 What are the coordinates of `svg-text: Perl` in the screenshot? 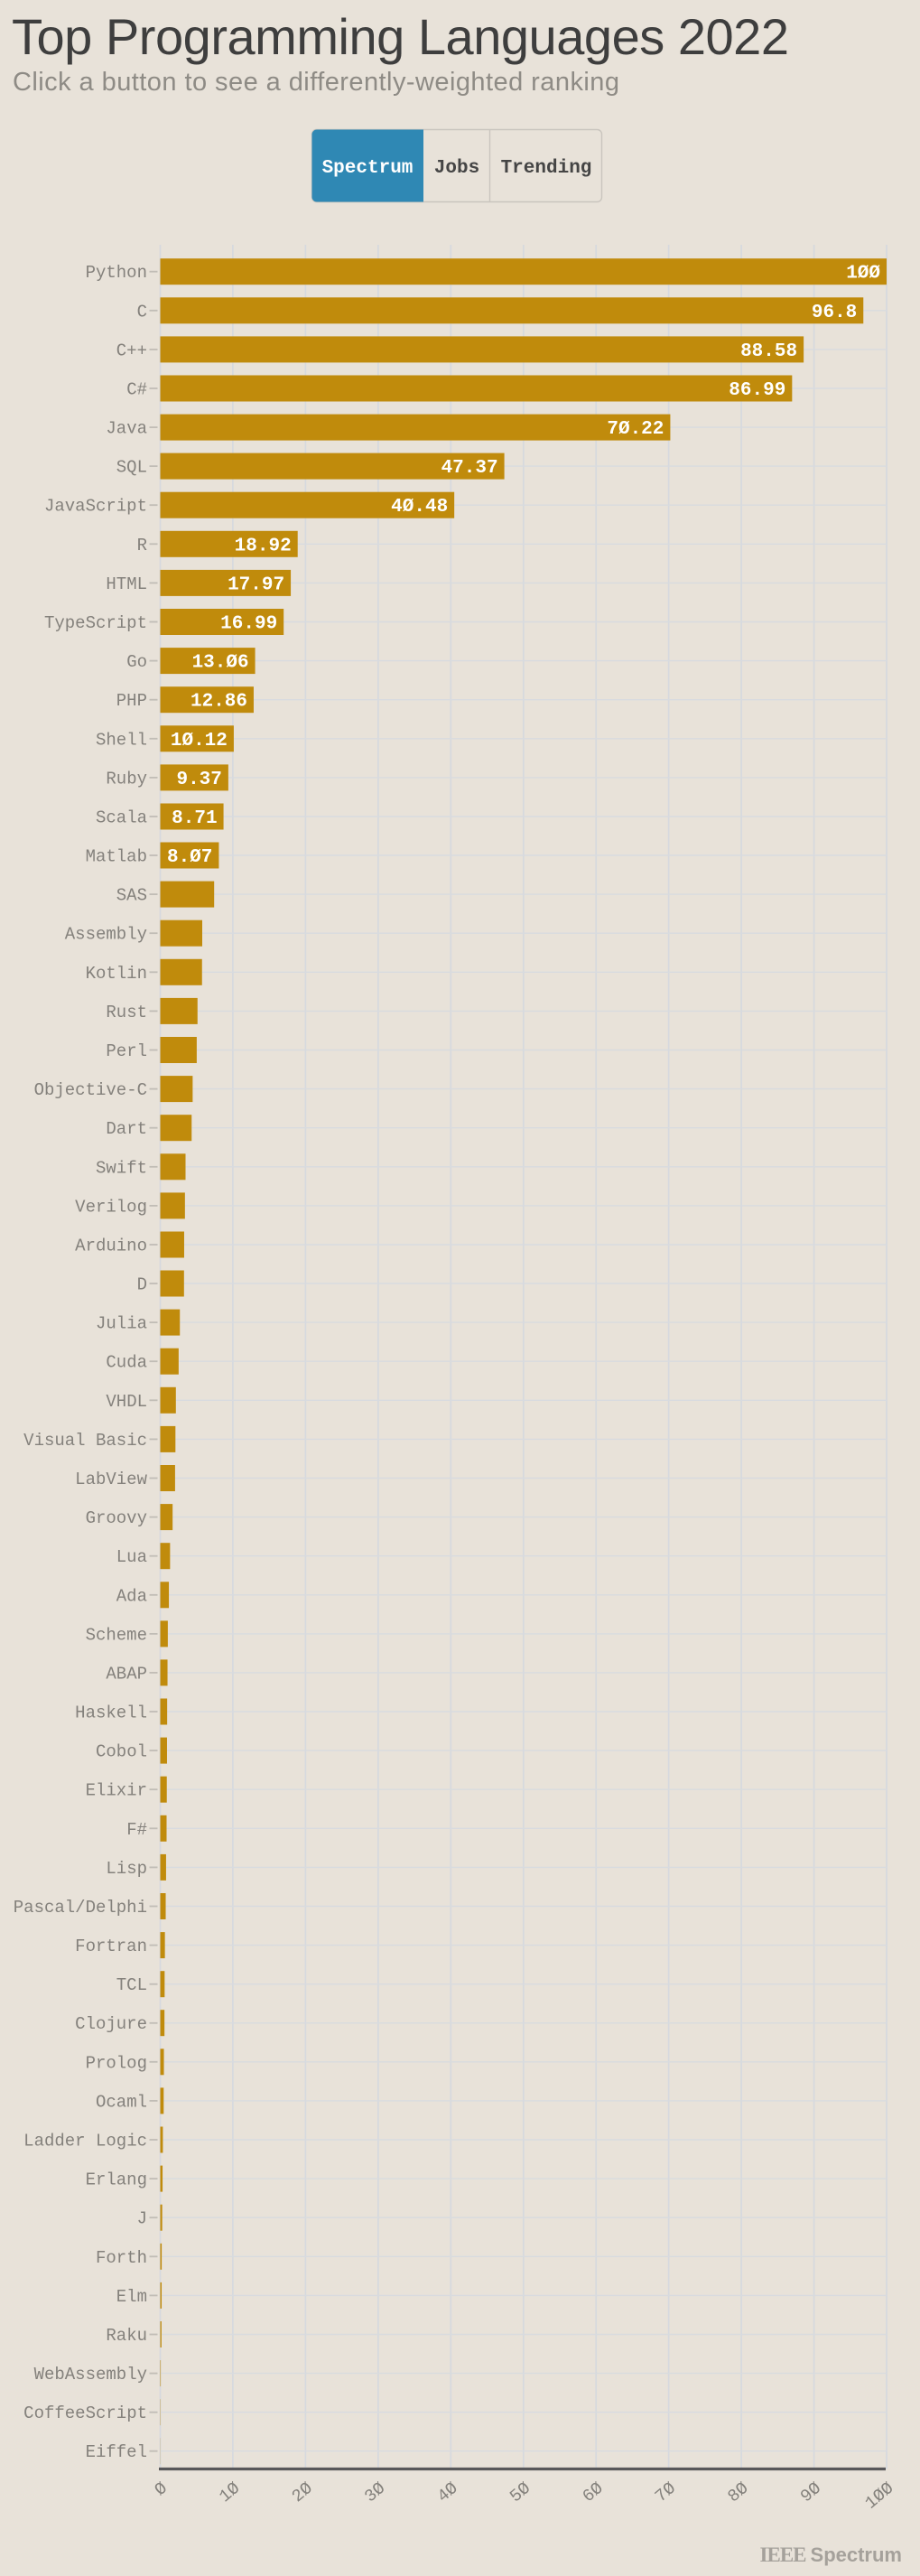 It's located at (127, 1051).